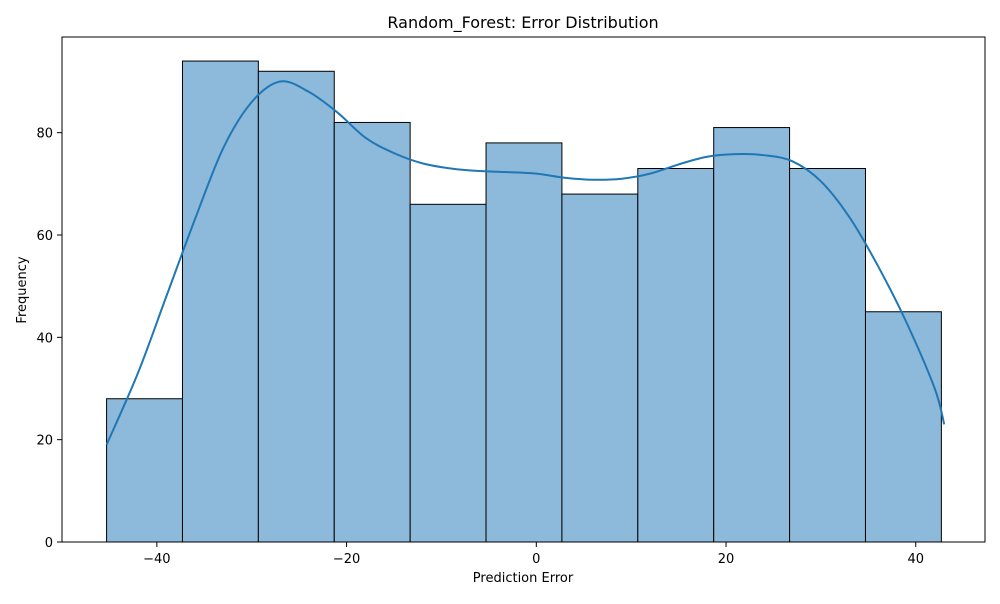 This screenshot has width=1000, height=604. I want to click on x-tick-label: −40, so click(156, 559).